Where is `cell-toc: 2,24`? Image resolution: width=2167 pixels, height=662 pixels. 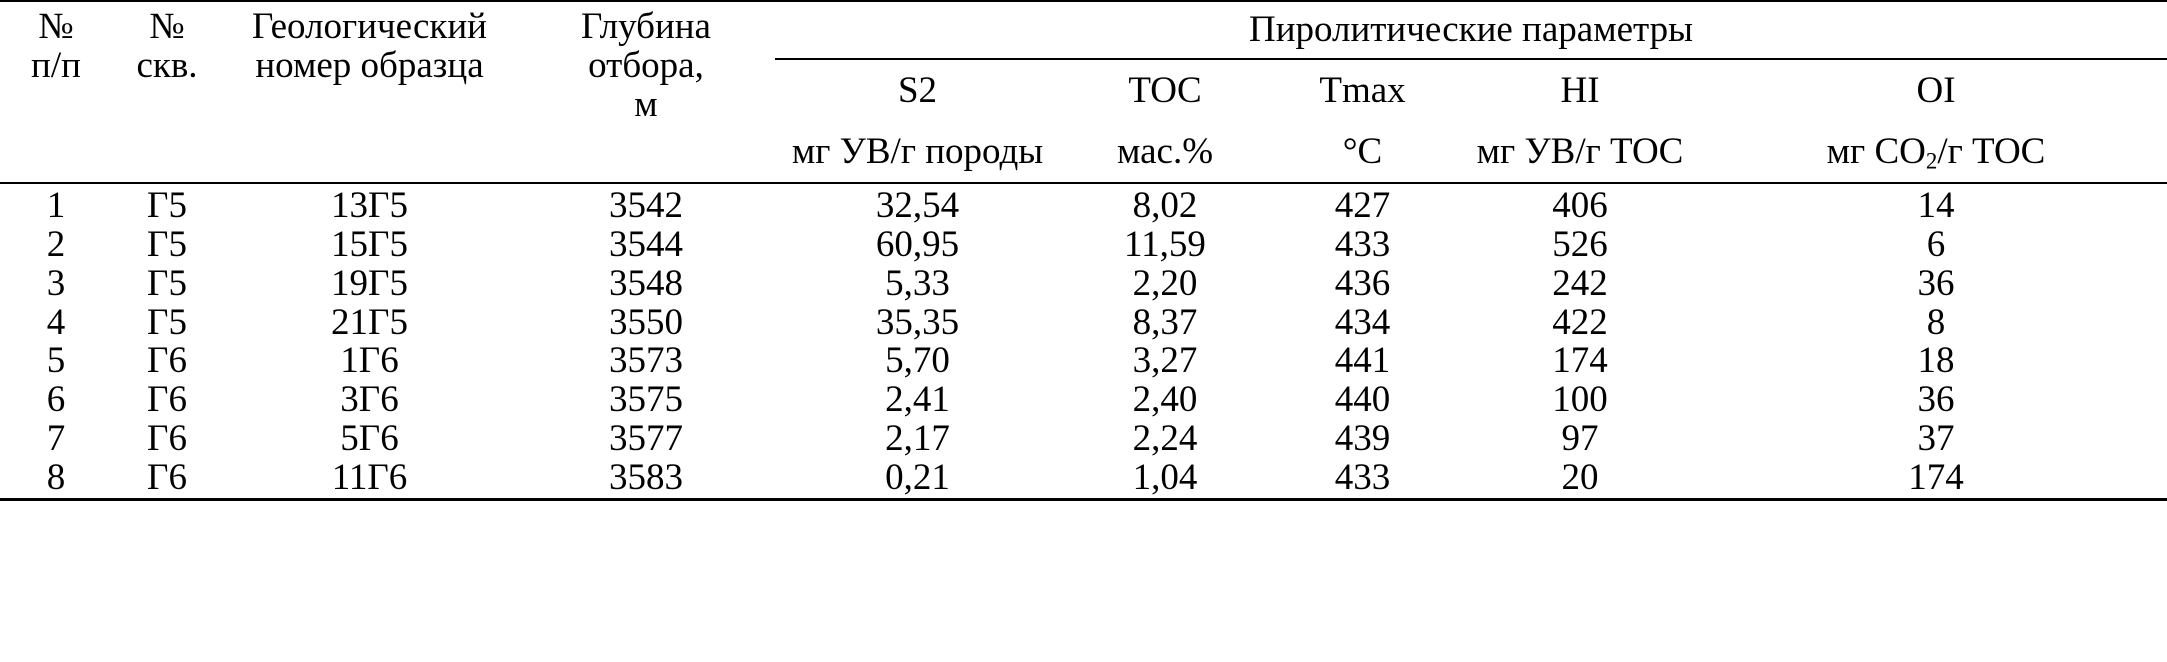 cell-toc: 2,24 is located at coordinates (1165, 439).